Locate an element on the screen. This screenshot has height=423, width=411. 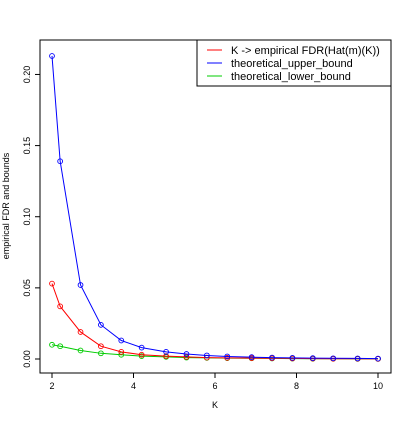
y-tick-label: 0.10 is located at coordinates (27, 217).